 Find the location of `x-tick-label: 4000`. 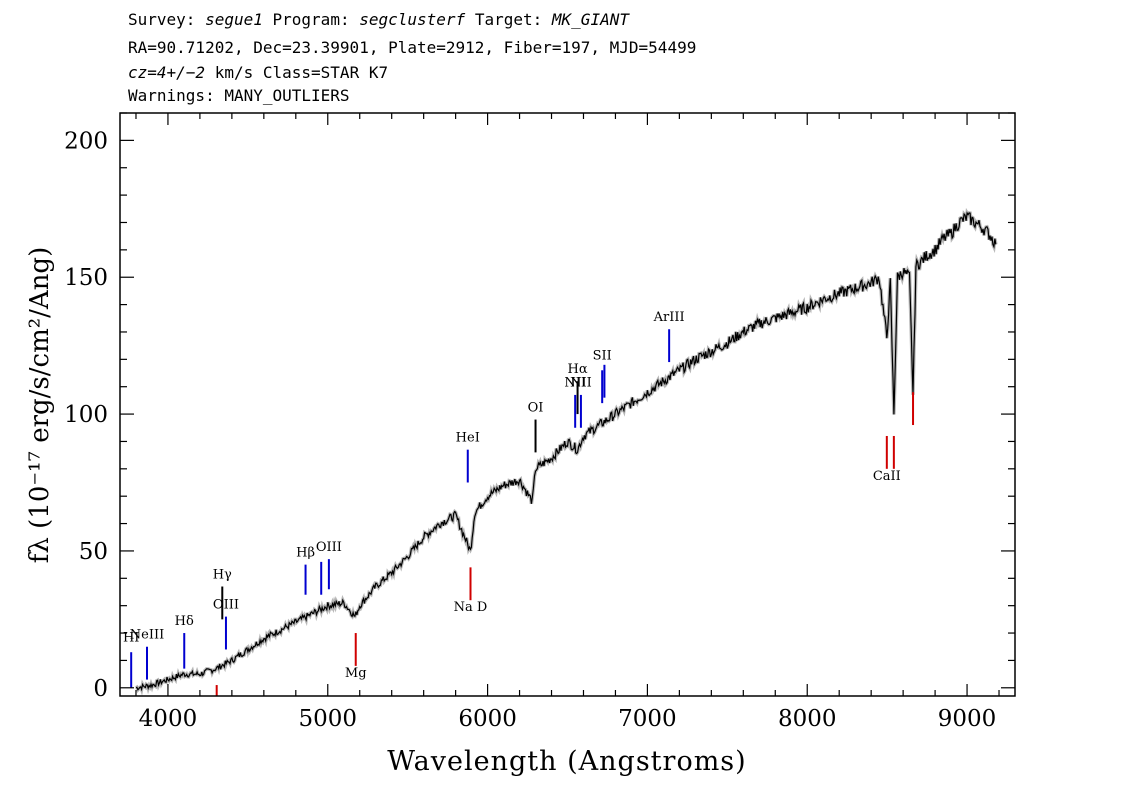

x-tick-label: 4000 is located at coordinates (168, 719).